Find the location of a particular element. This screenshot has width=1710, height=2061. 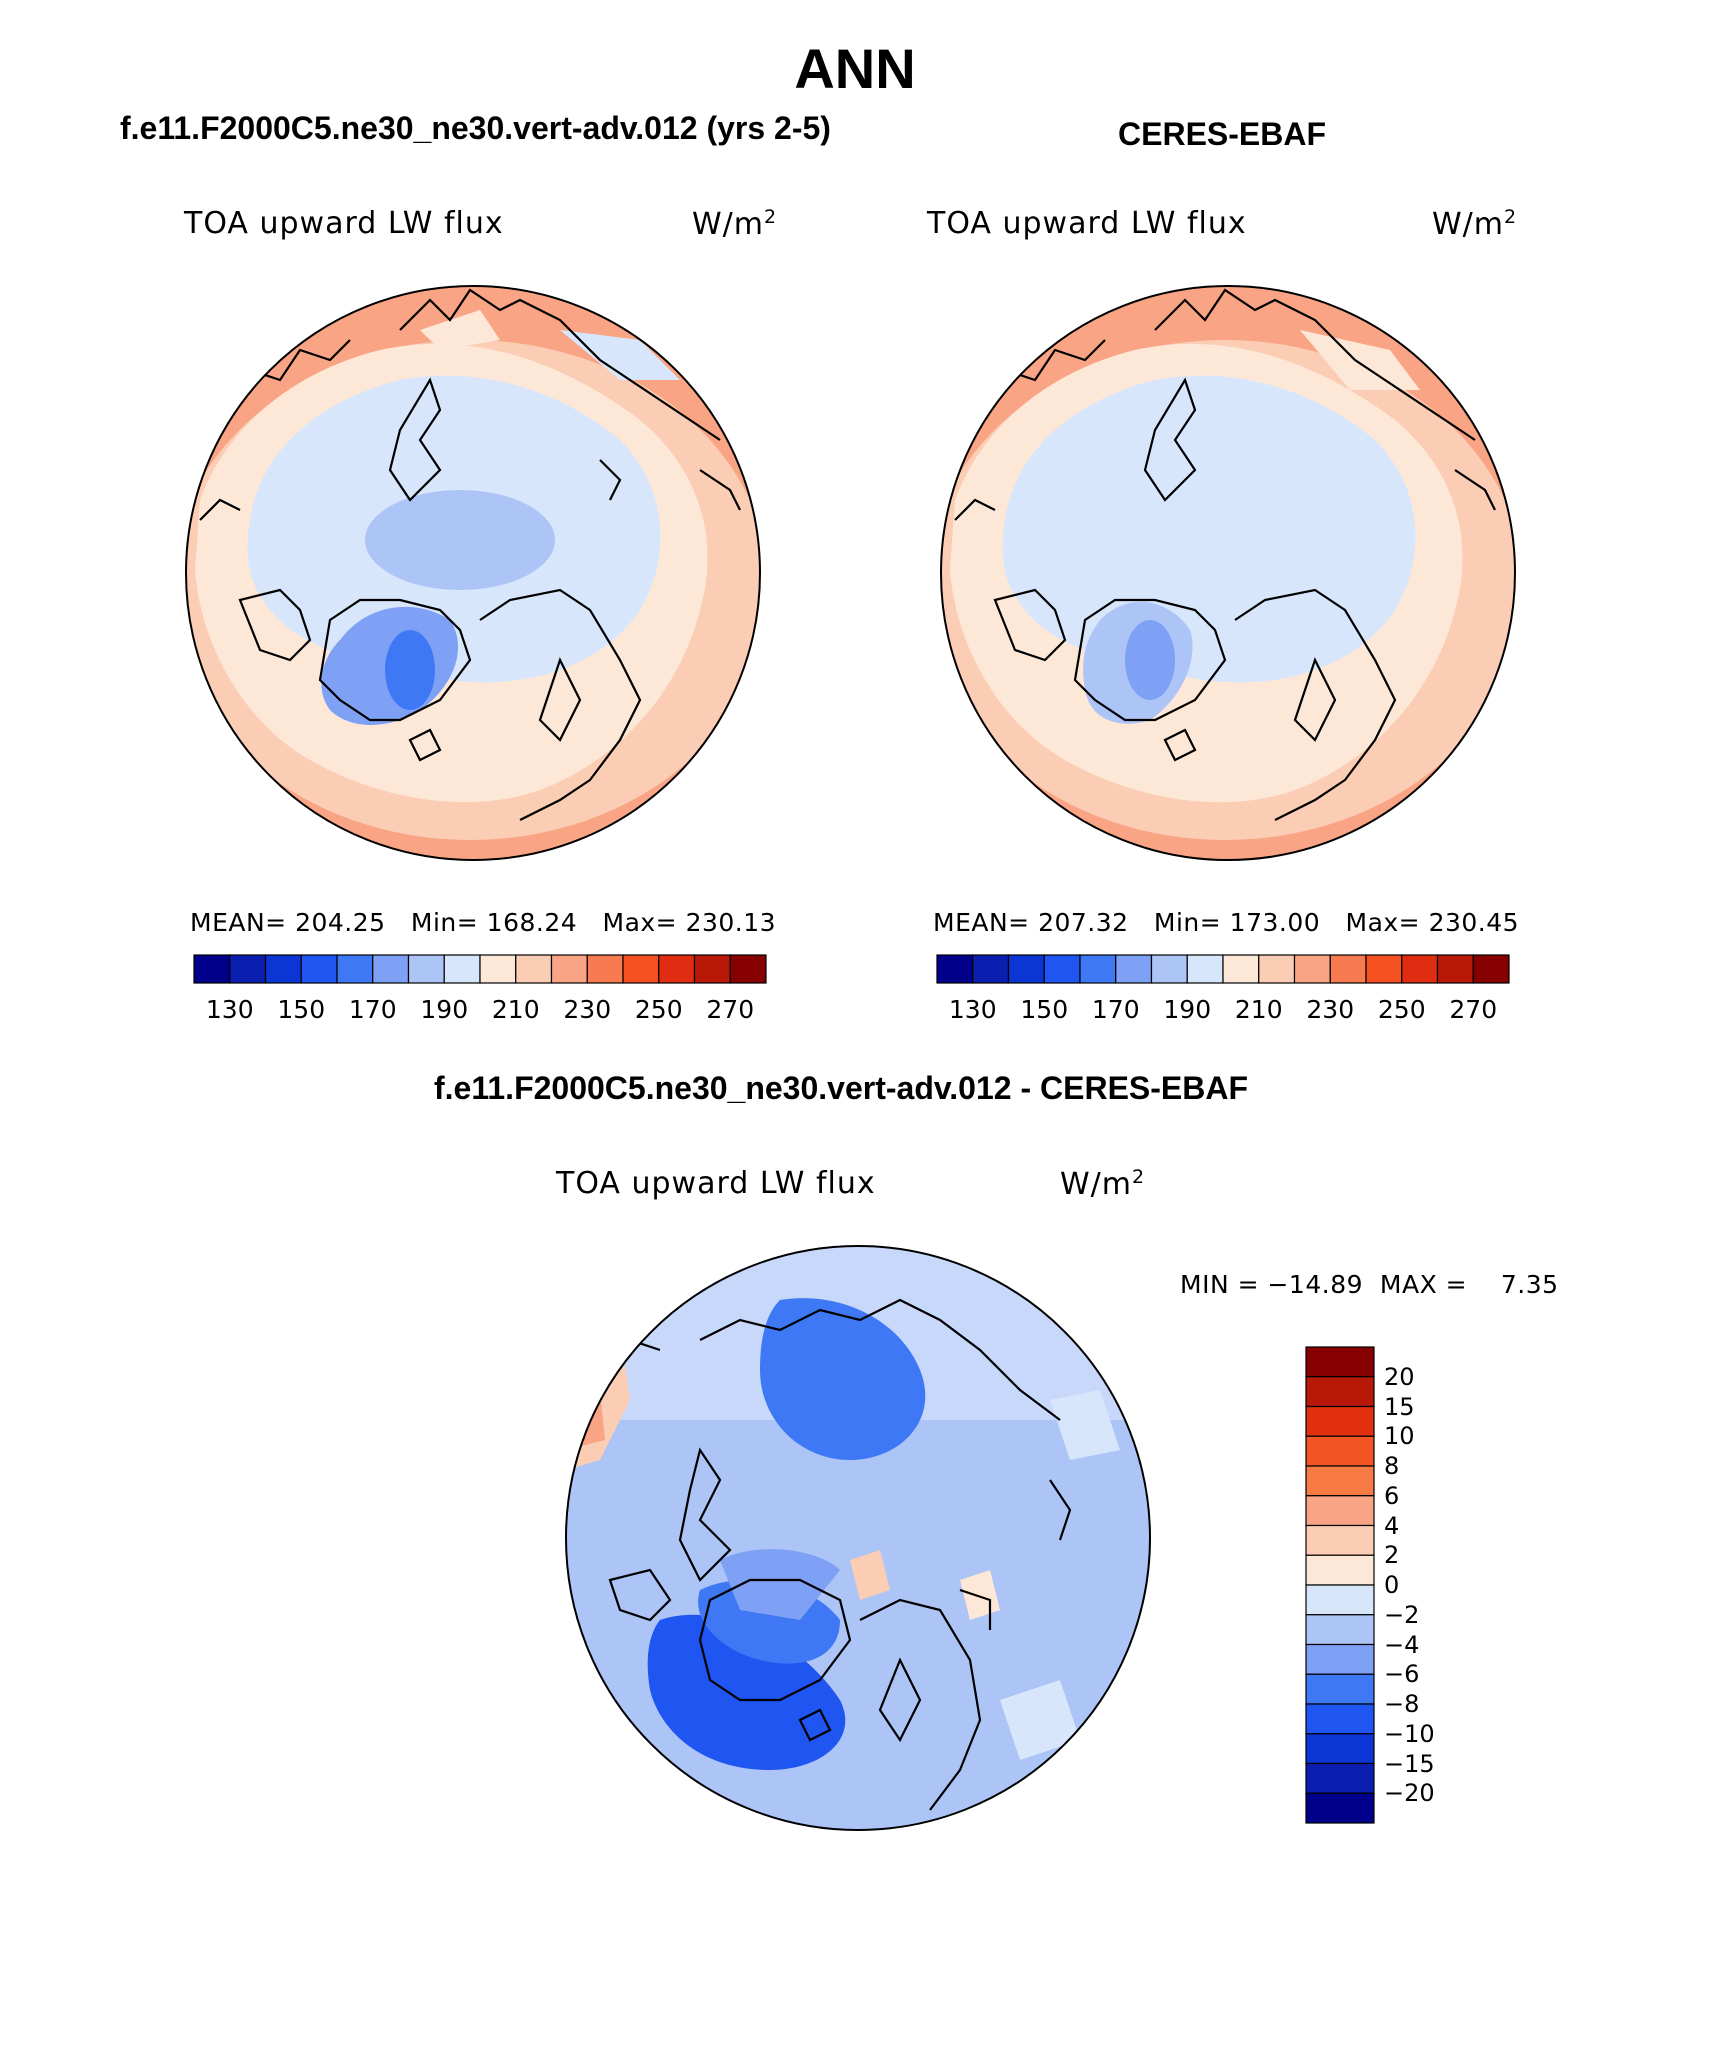

colorbar-model-tick-label: 150 is located at coordinates (301, 1009).